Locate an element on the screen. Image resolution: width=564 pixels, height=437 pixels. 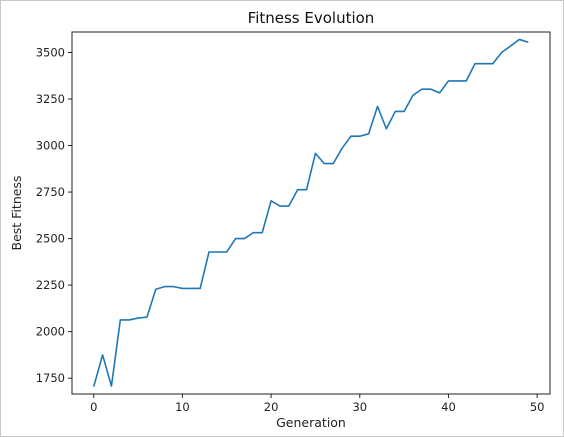
y-axis-ticks: 1750 2000 2250 2500 2750 3000 3250 3500 is located at coordinates (54, 215).